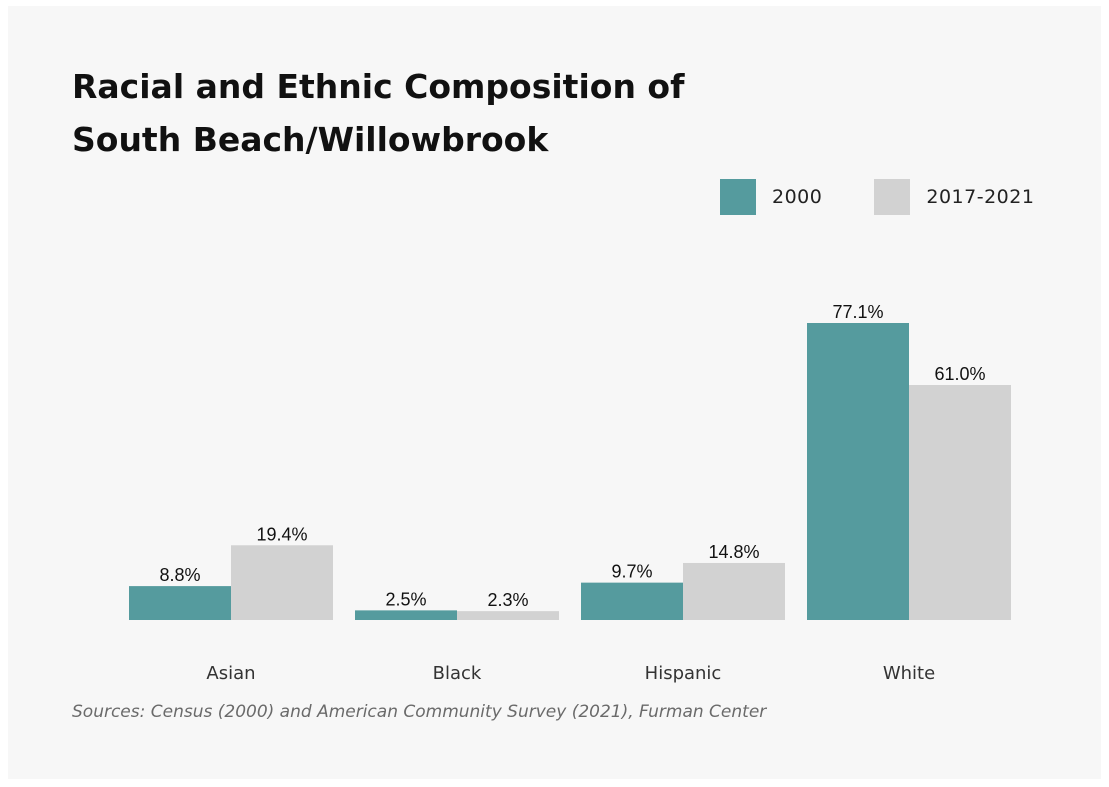 The height and width of the screenshot is (787, 1109). What do you see at coordinates (180, 603) in the screenshot?
I see `bar-asian-2000` at bounding box center [180, 603].